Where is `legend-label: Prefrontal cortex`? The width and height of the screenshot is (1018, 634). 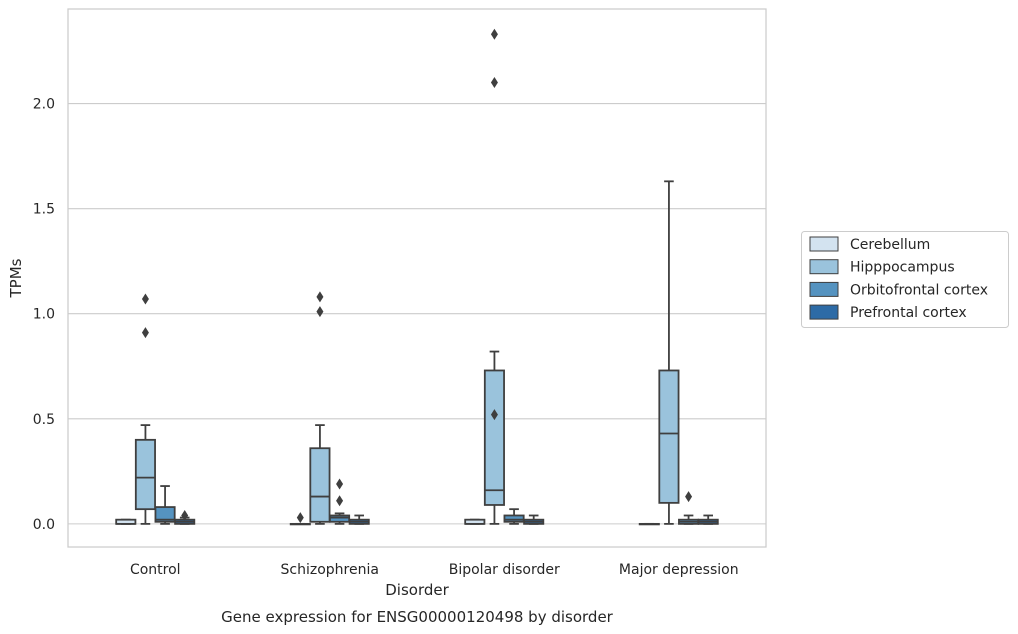
legend-label: Prefrontal cortex is located at coordinates (908, 313).